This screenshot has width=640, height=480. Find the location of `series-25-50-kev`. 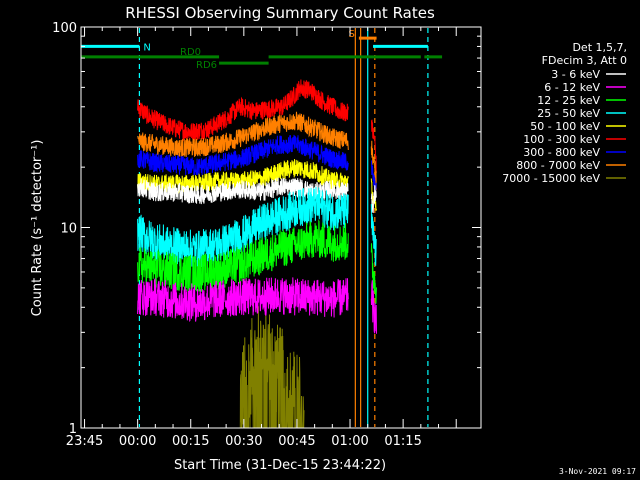

series-25-50-kev is located at coordinates (257, 227).